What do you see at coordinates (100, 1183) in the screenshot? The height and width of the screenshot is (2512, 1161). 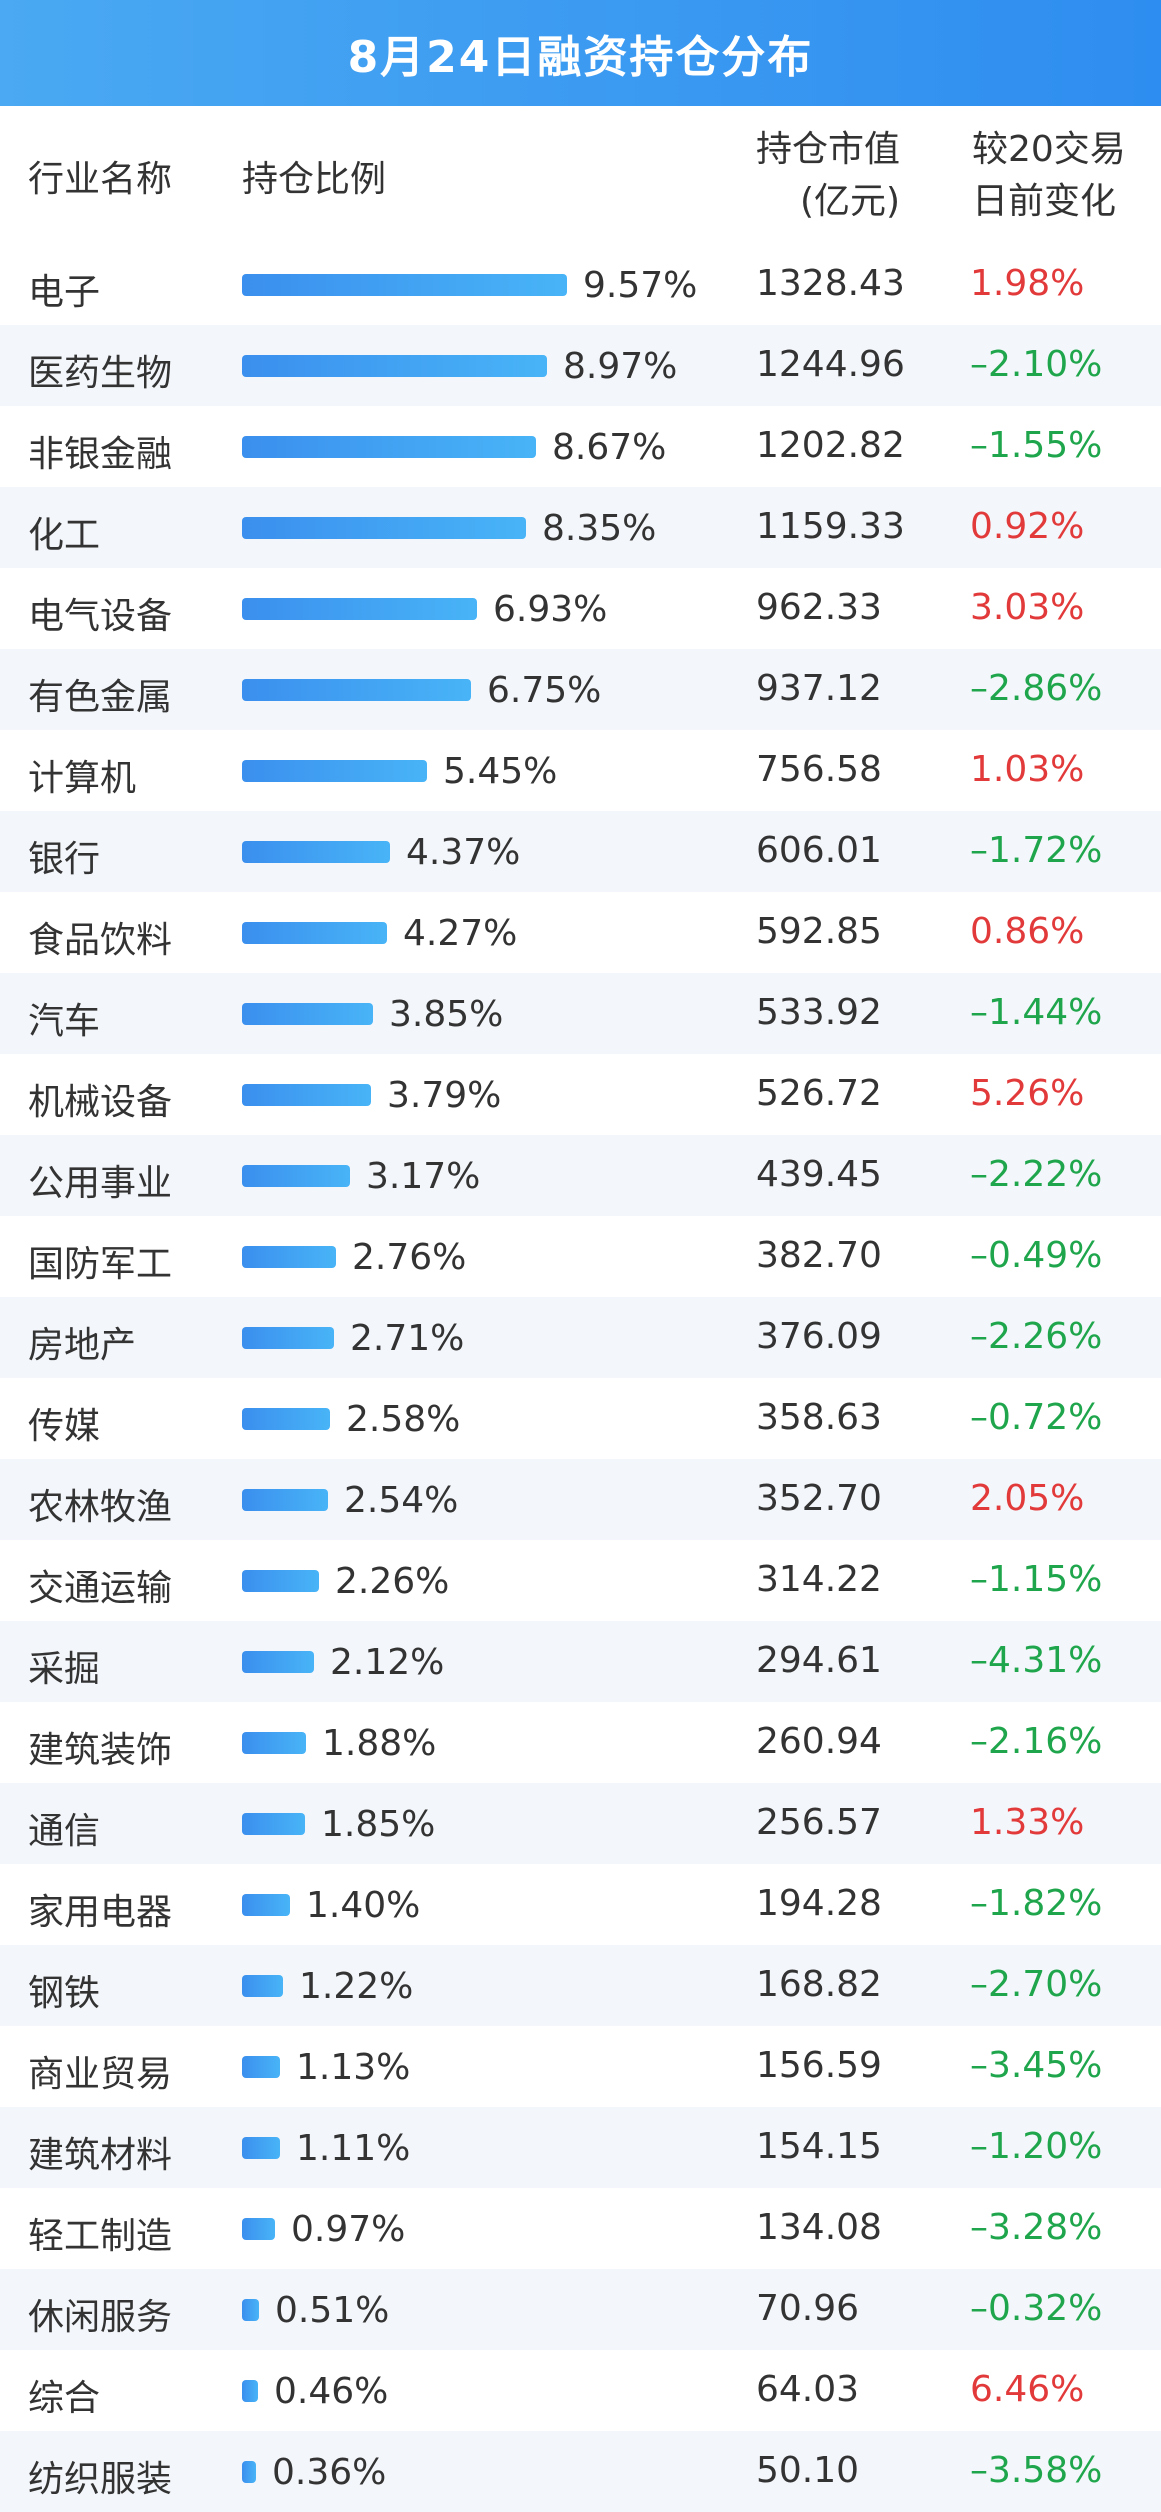 I see `industry-name: 公用事业` at bounding box center [100, 1183].